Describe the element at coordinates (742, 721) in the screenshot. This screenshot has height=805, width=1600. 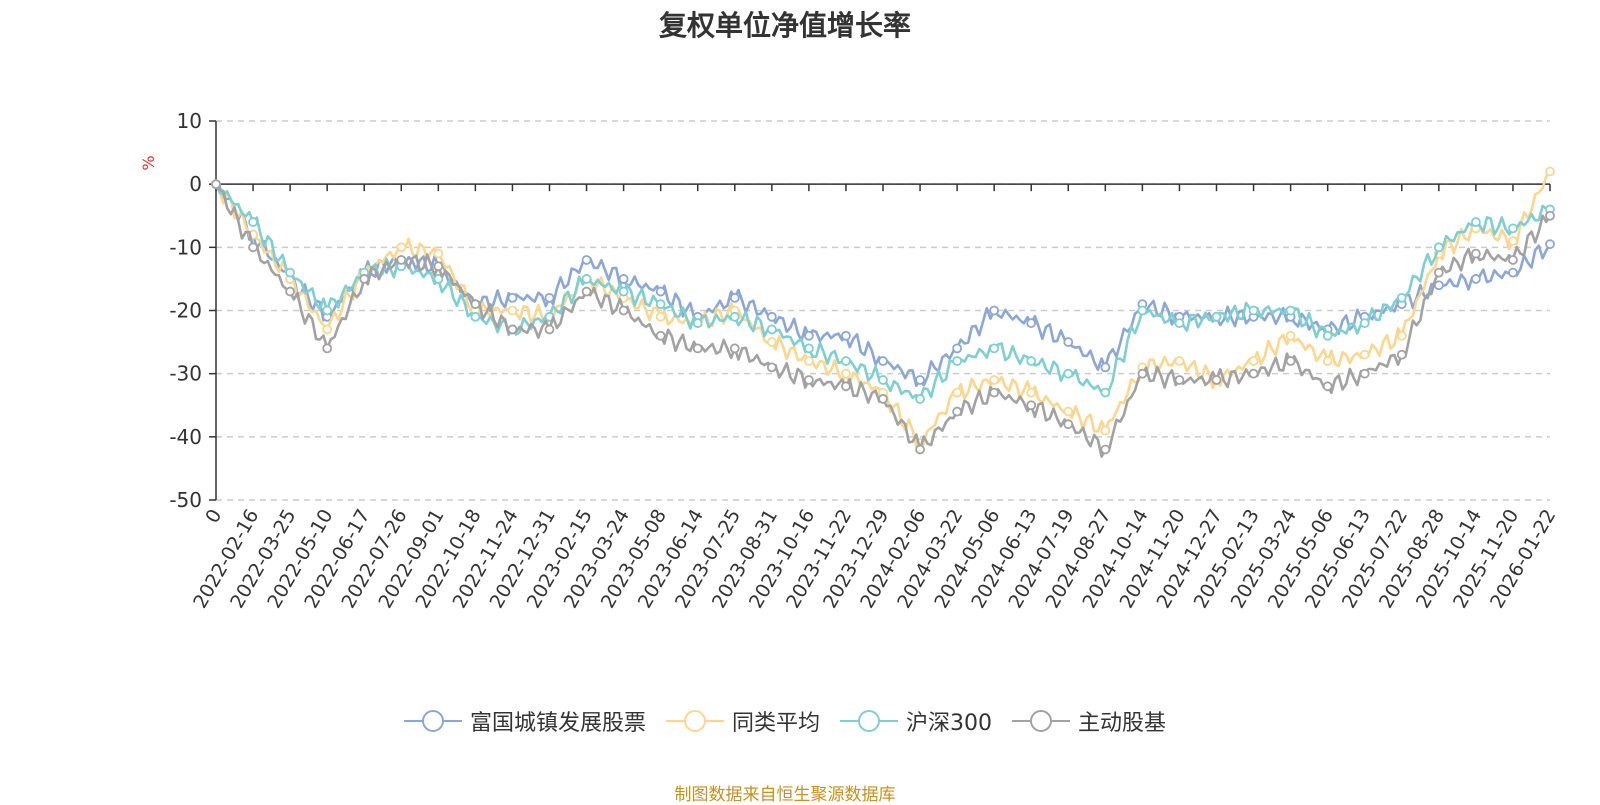
I see `legend-item: 同类平均` at that location.